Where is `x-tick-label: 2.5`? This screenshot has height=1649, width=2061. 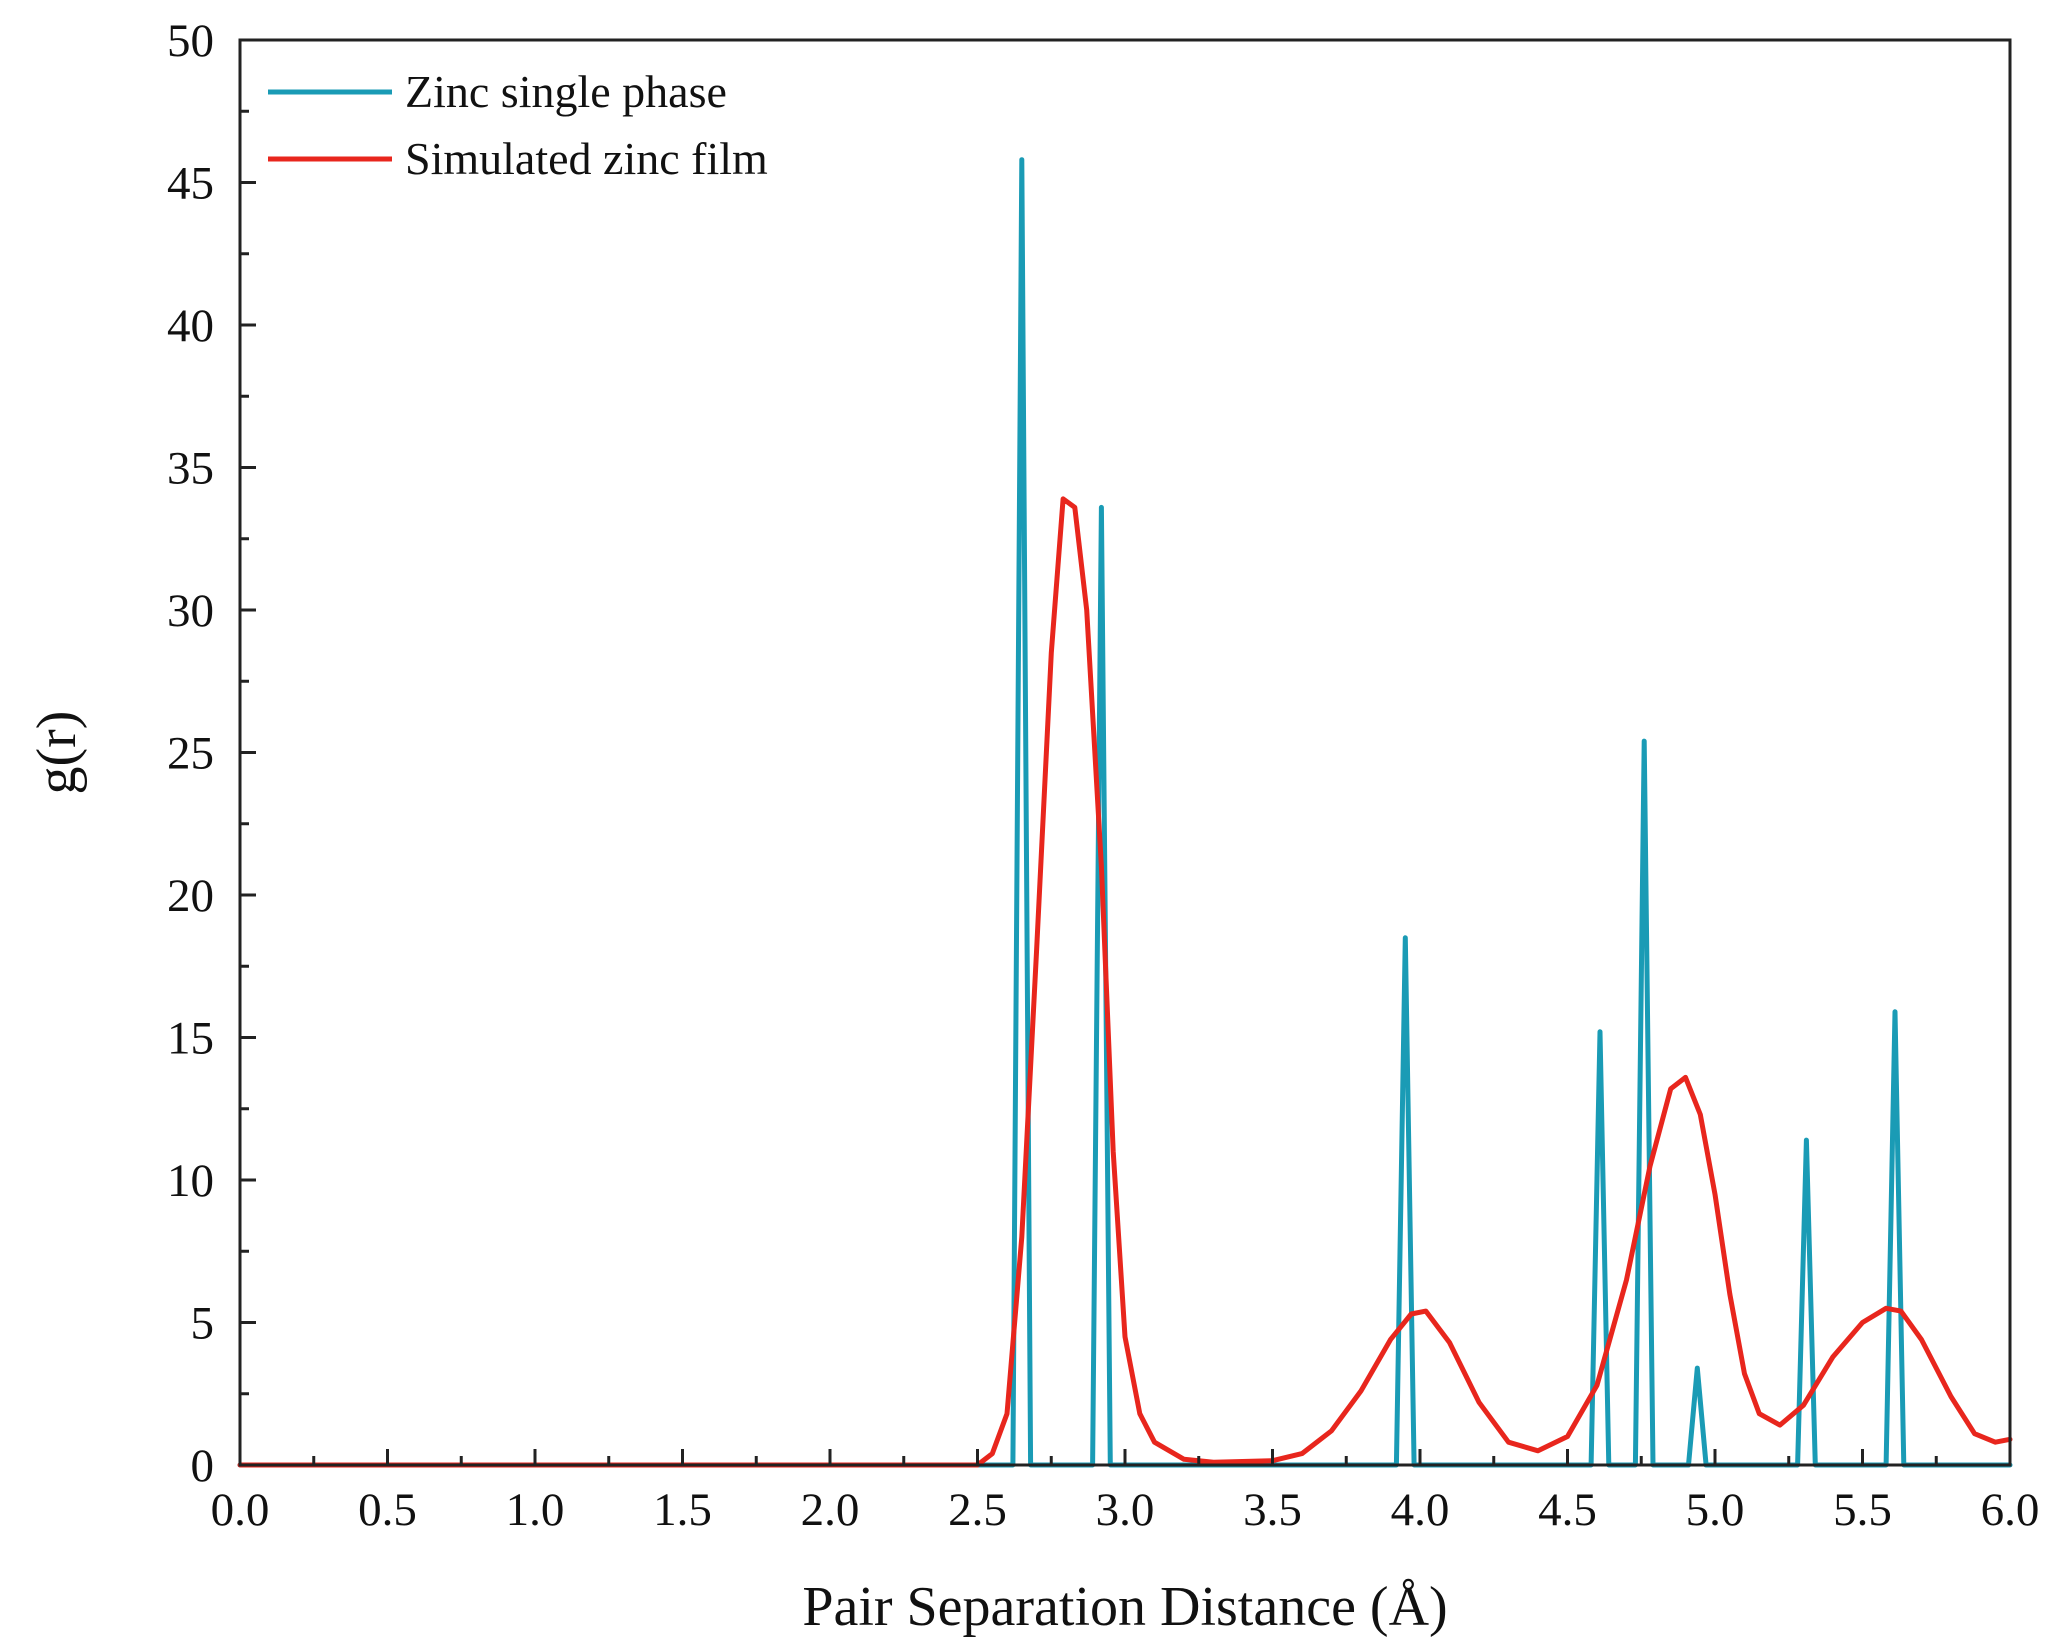 x-tick-label: 2.5 is located at coordinates (977, 1510).